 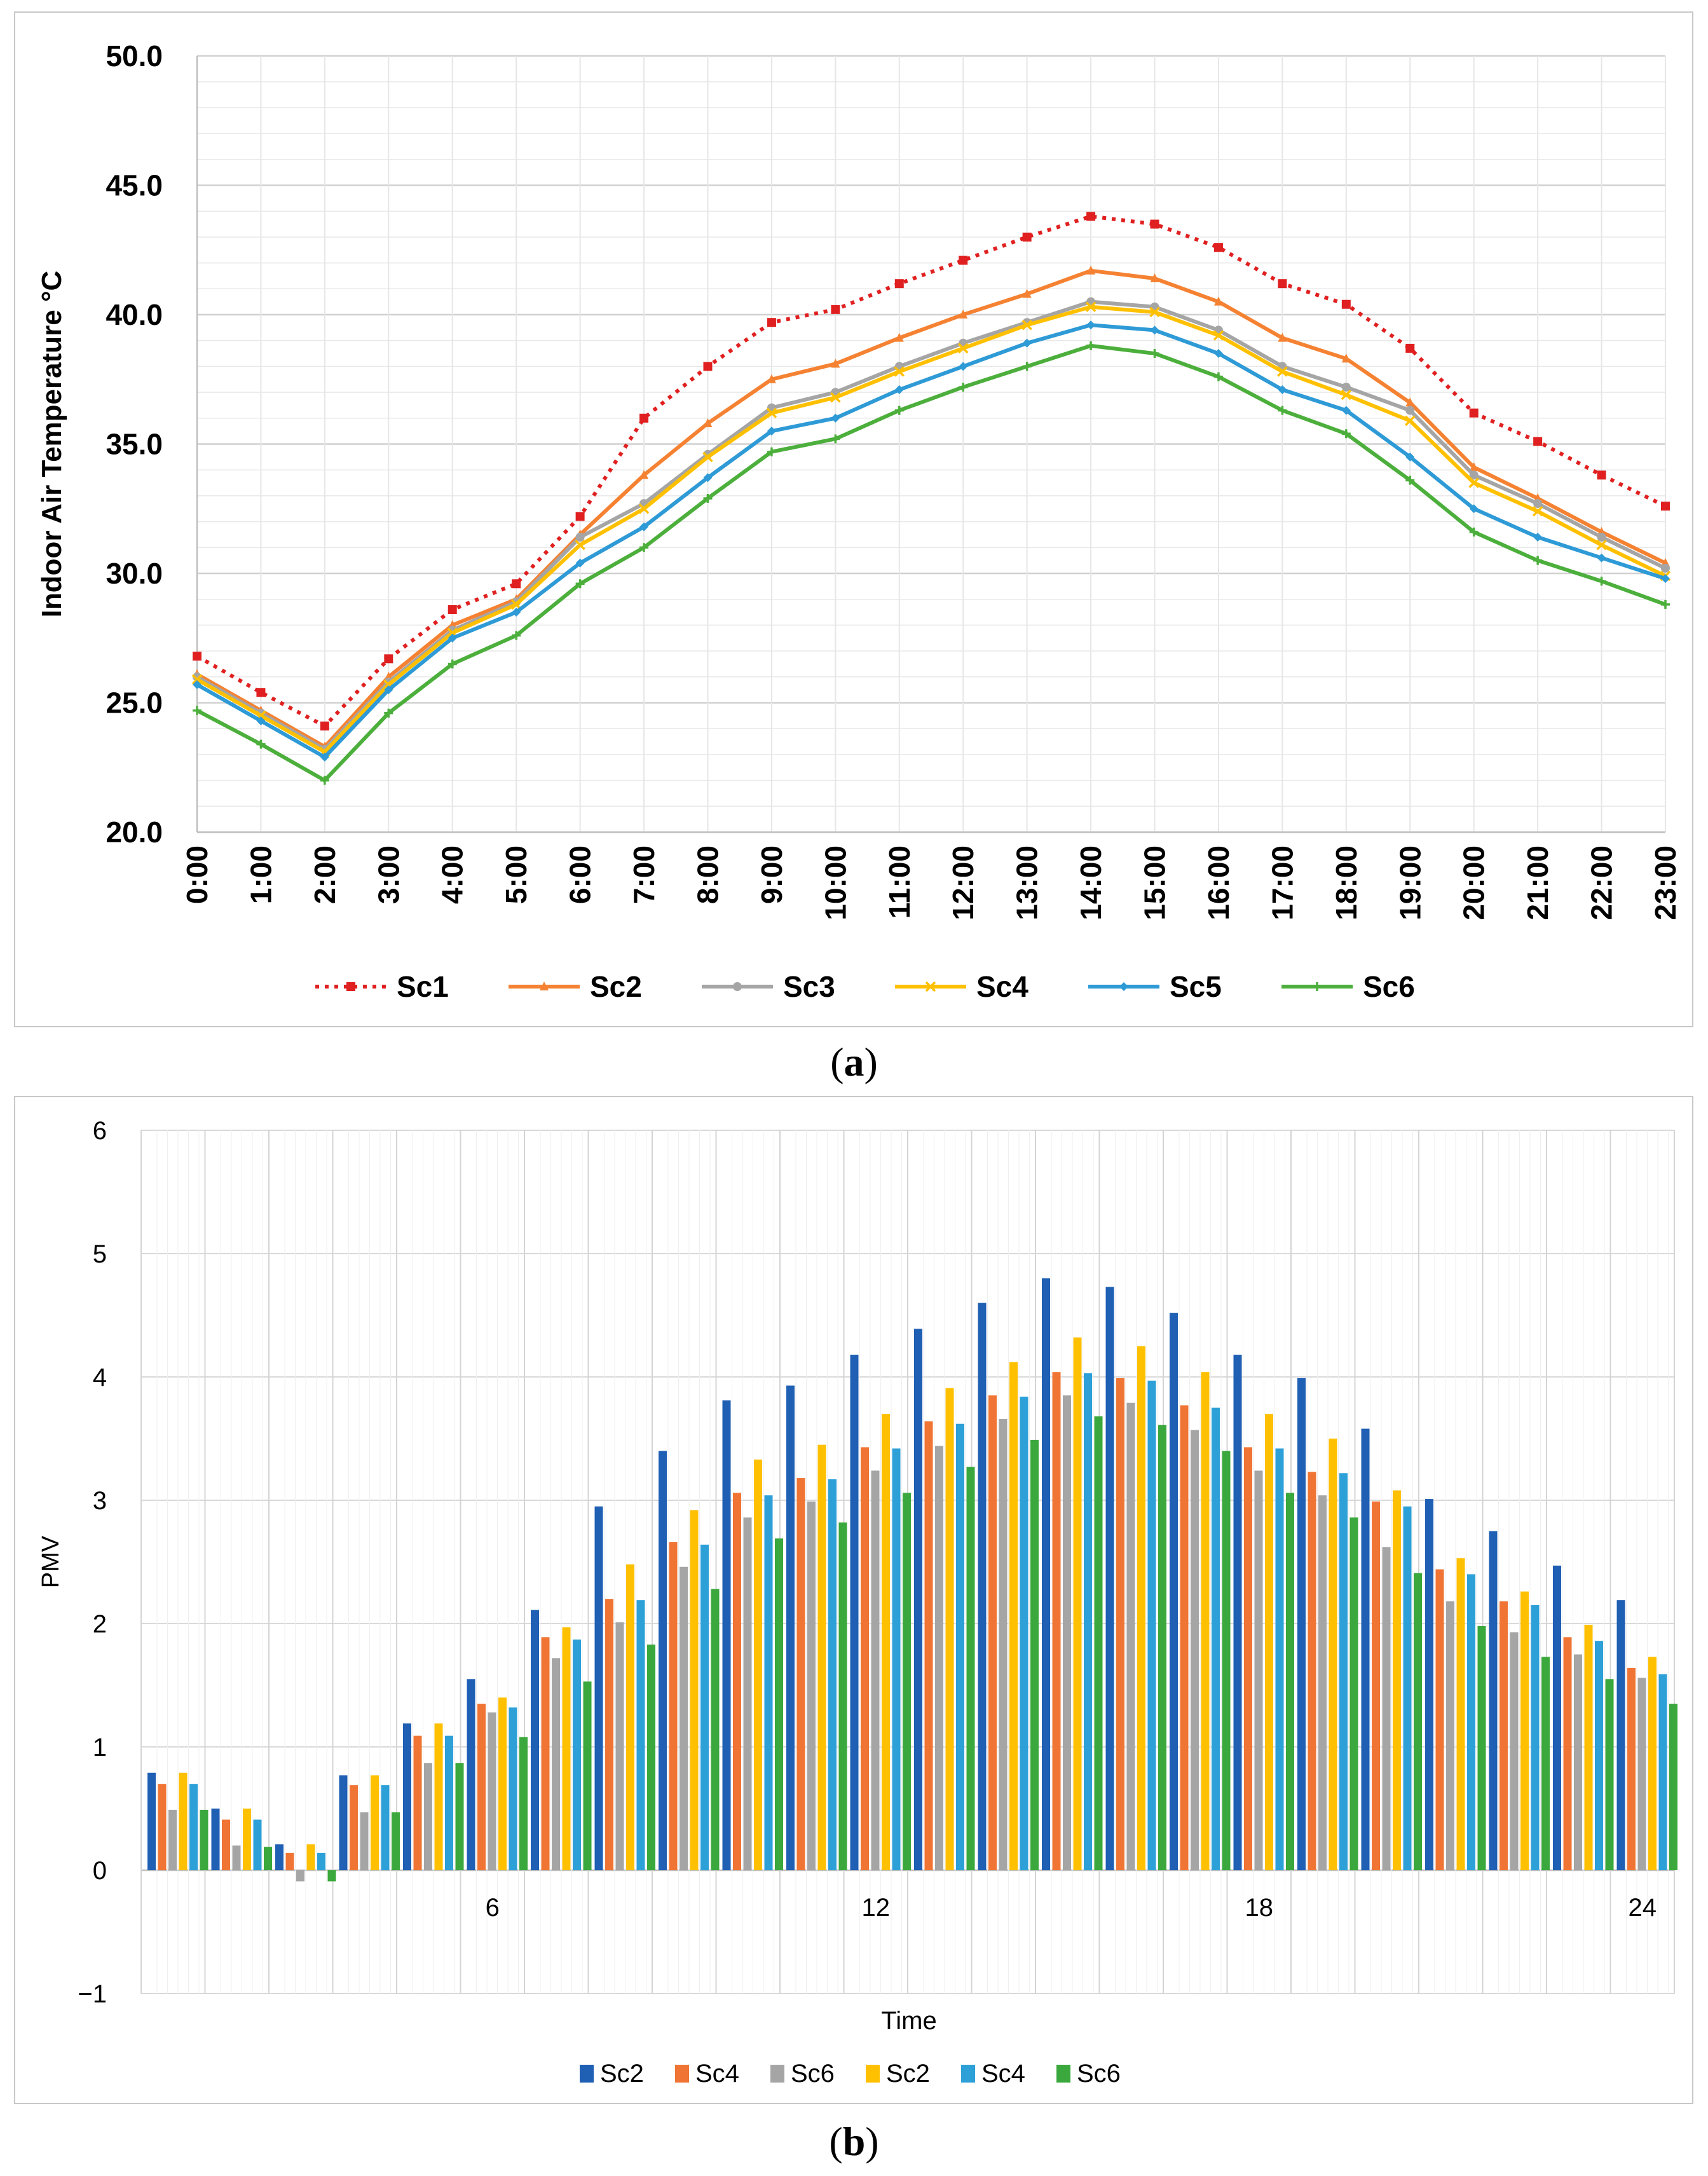 What do you see at coordinates (771, 874) in the screenshot?
I see `x-tick-label: 9:00` at bounding box center [771, 874].